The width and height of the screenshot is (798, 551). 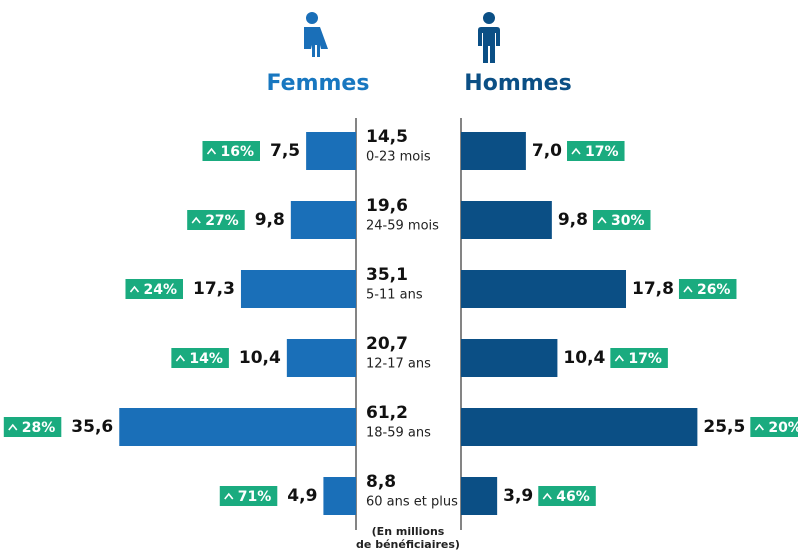 What do you see at coordinates (398, 157) in the screenshot?
I see `category-label: 0-23 mois` at bounding box center [398, 157].